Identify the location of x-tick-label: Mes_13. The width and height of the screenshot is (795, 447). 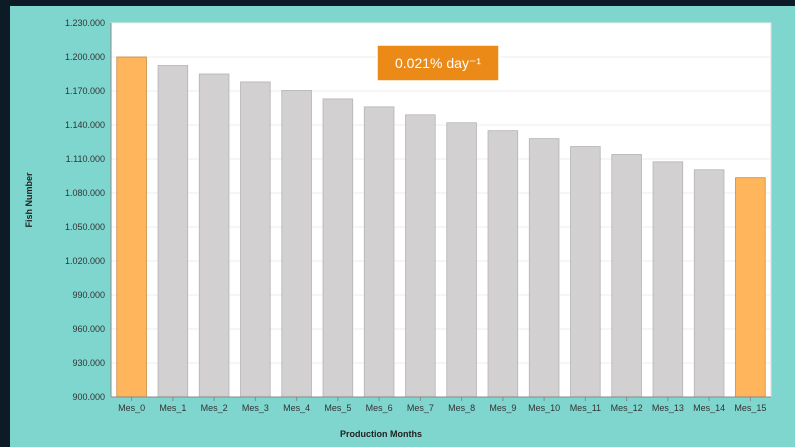
(668, 408).